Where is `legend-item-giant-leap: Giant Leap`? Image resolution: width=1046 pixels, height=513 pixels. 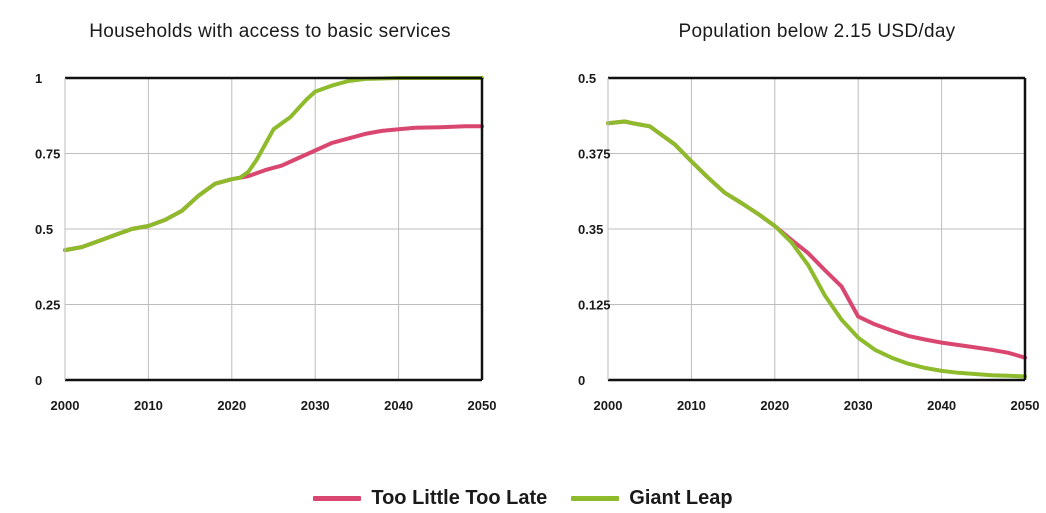 legend-item-giant-leap: Giant Leap is located at coordinates (652, 498).